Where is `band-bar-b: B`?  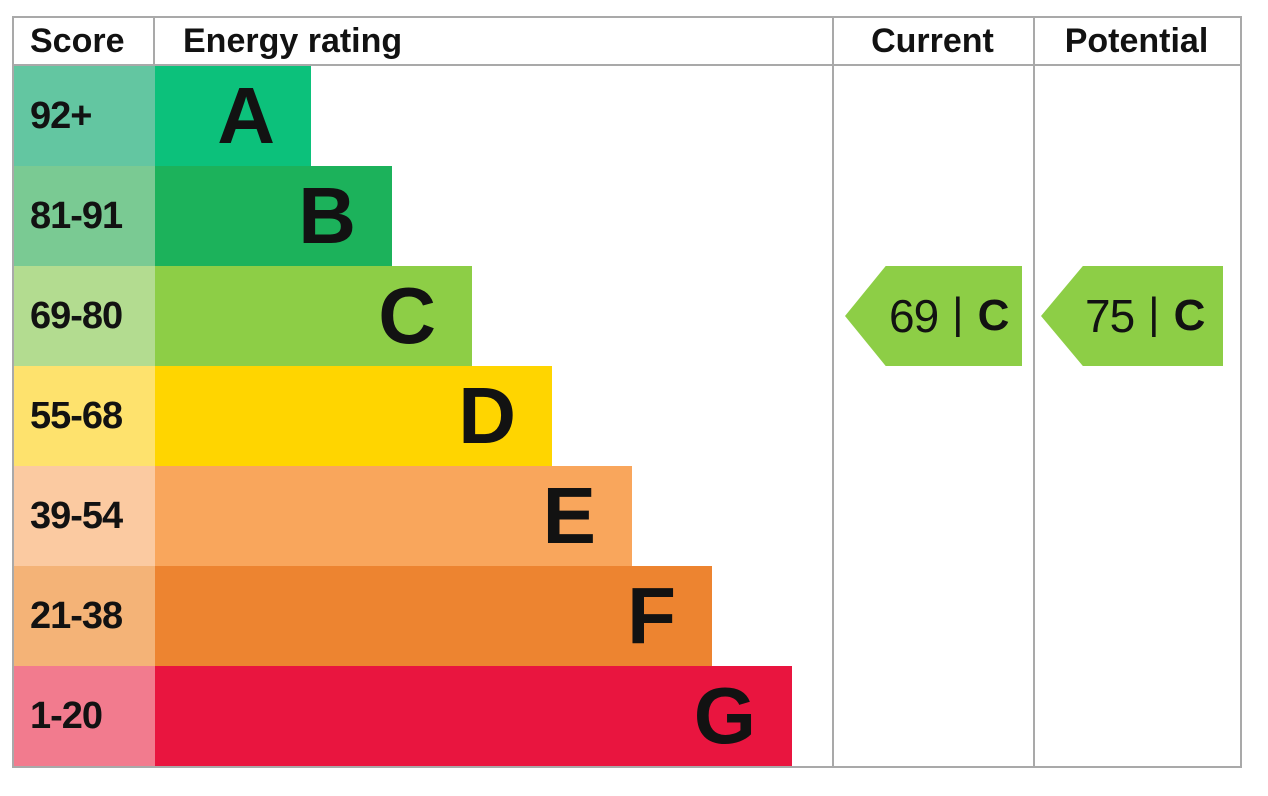 band-bar-b: B is located at coordinates (273, 216).